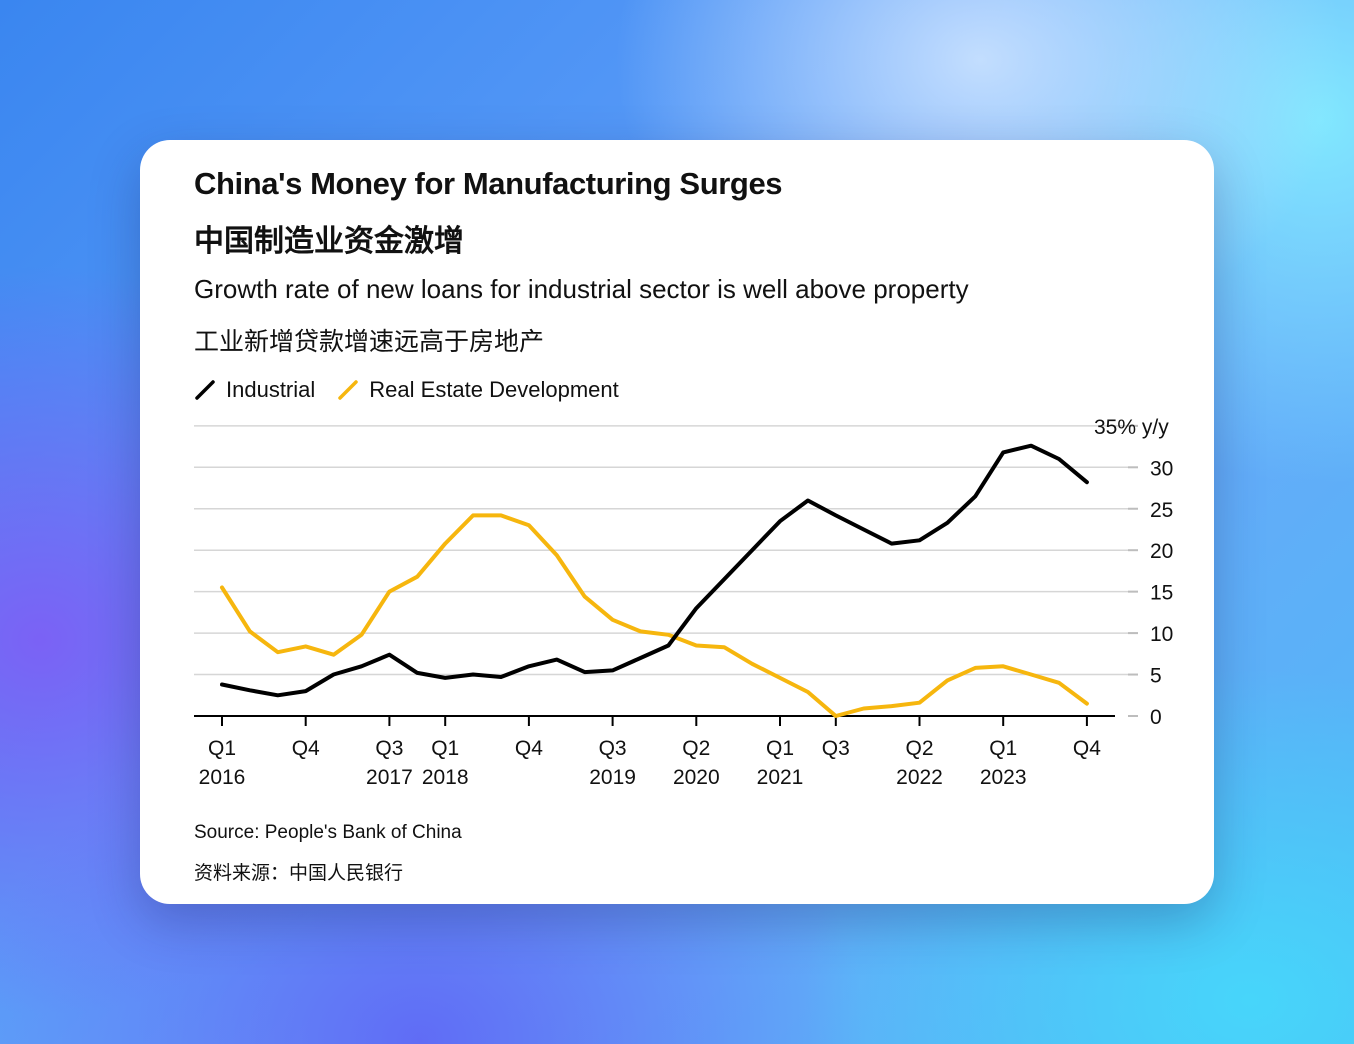 The height and width of the screenshot is (1044, 1354). Describe the element at coordinates (1156, 676) in the screenshot. I see `ytick-label: 5` at that location.